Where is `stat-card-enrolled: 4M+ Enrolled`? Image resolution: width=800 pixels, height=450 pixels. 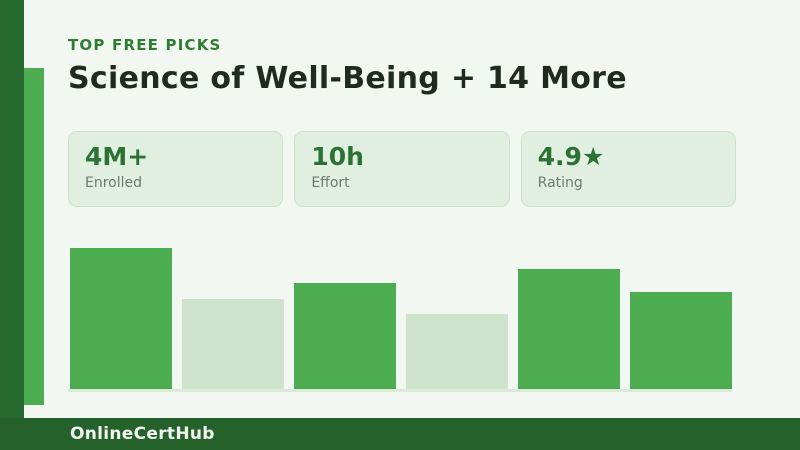
stat-card-enrolled: 4M+ Enrolled is located at coordinates (176, 169).